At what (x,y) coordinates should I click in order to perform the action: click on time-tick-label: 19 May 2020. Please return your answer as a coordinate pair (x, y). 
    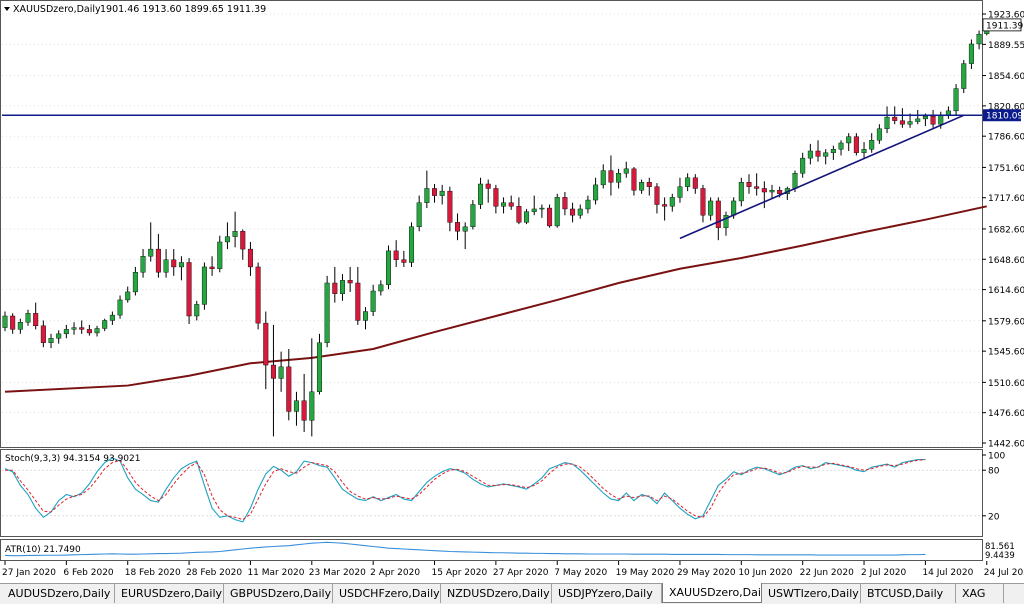
    Looking at the image, I should click on (645, 573).